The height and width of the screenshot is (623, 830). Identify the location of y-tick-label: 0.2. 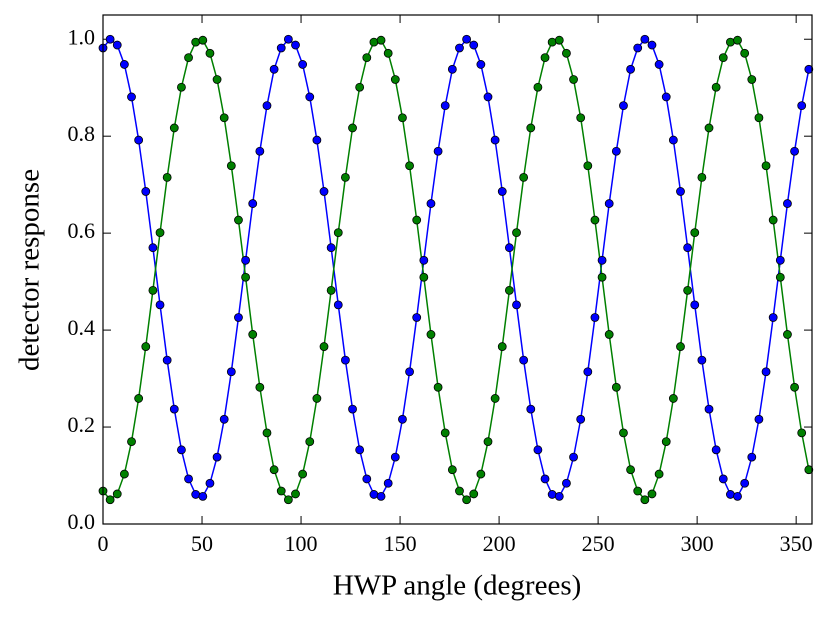
(82, 424).